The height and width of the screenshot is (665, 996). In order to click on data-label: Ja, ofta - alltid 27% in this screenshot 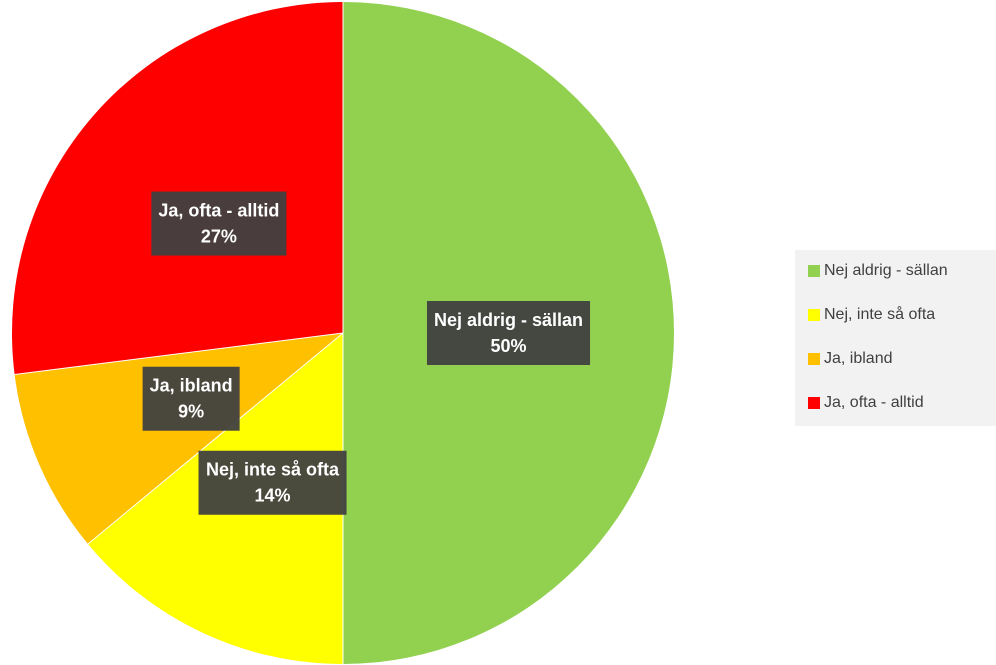, I will do `click(219, 223)`.